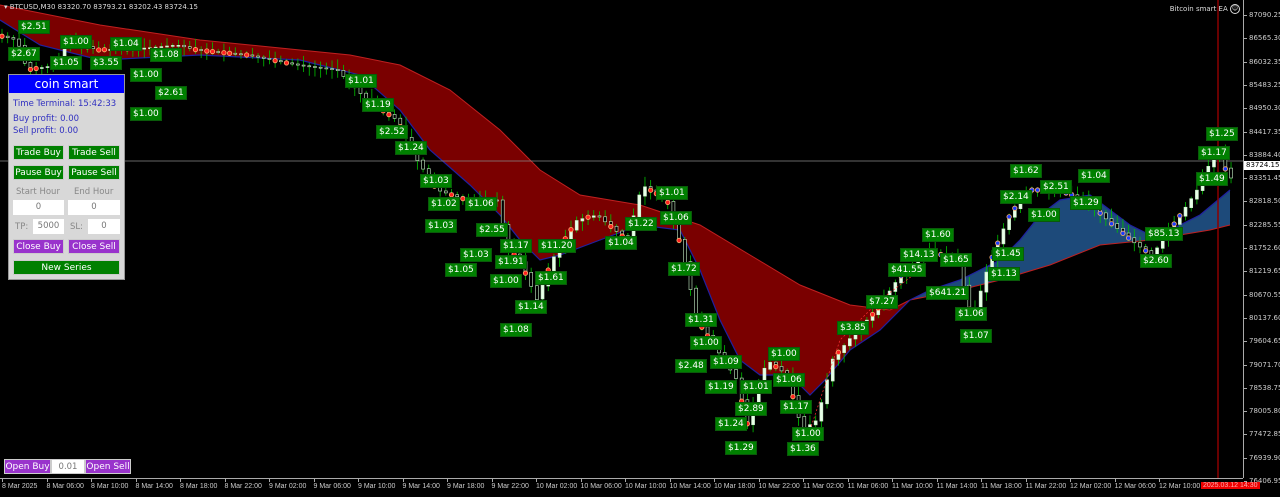 Image resolution: width=1280 pixels, height=497 pixels. Describe the element at coordinates (1261, 388) in the screenshot. I see `price-tick: 78538.75` at that location.